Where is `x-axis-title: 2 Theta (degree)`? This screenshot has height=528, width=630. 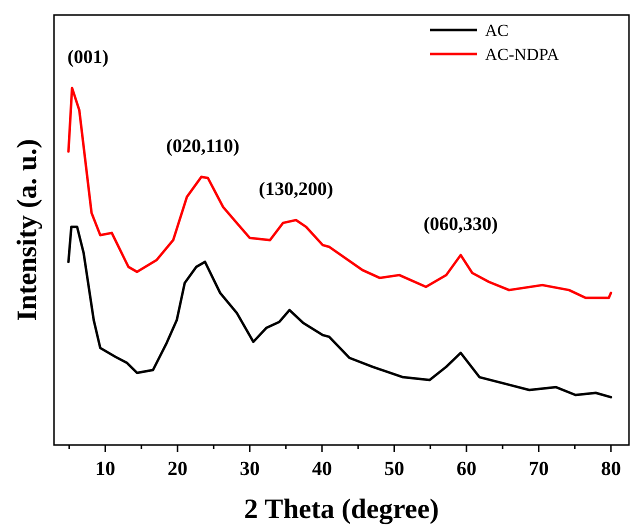 x-axis-title: 2 Theta (degree) is located at coordinates (341, 509).